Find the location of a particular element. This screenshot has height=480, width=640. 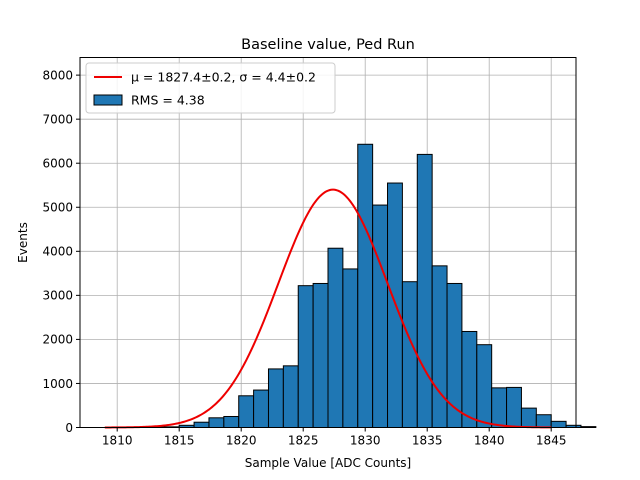

legend-fit-label: μ = 1827.4±0.2, σ = 4.4±0.2 is located at coordinates (223, 77).